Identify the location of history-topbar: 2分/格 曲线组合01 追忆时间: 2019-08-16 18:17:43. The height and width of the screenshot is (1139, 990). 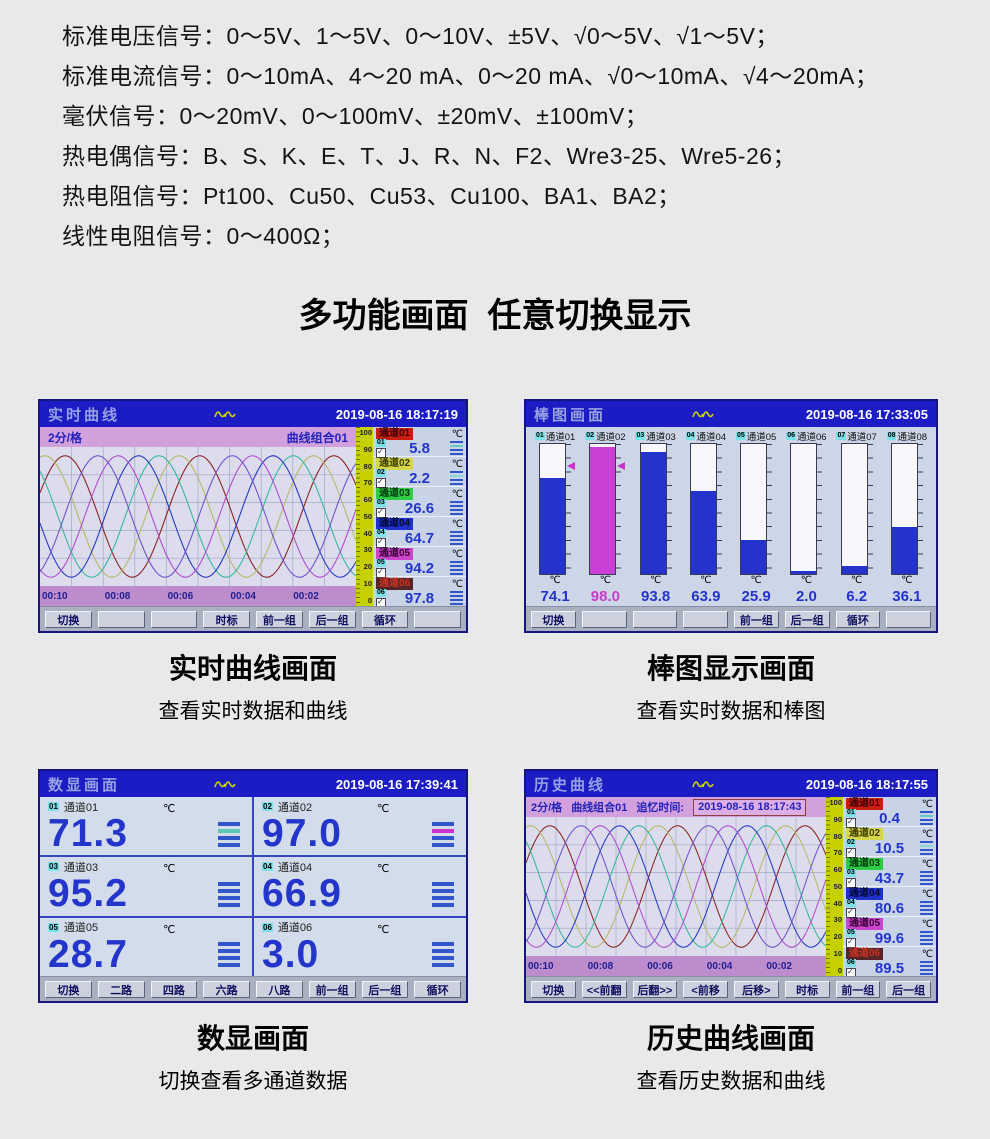
(676, 807).